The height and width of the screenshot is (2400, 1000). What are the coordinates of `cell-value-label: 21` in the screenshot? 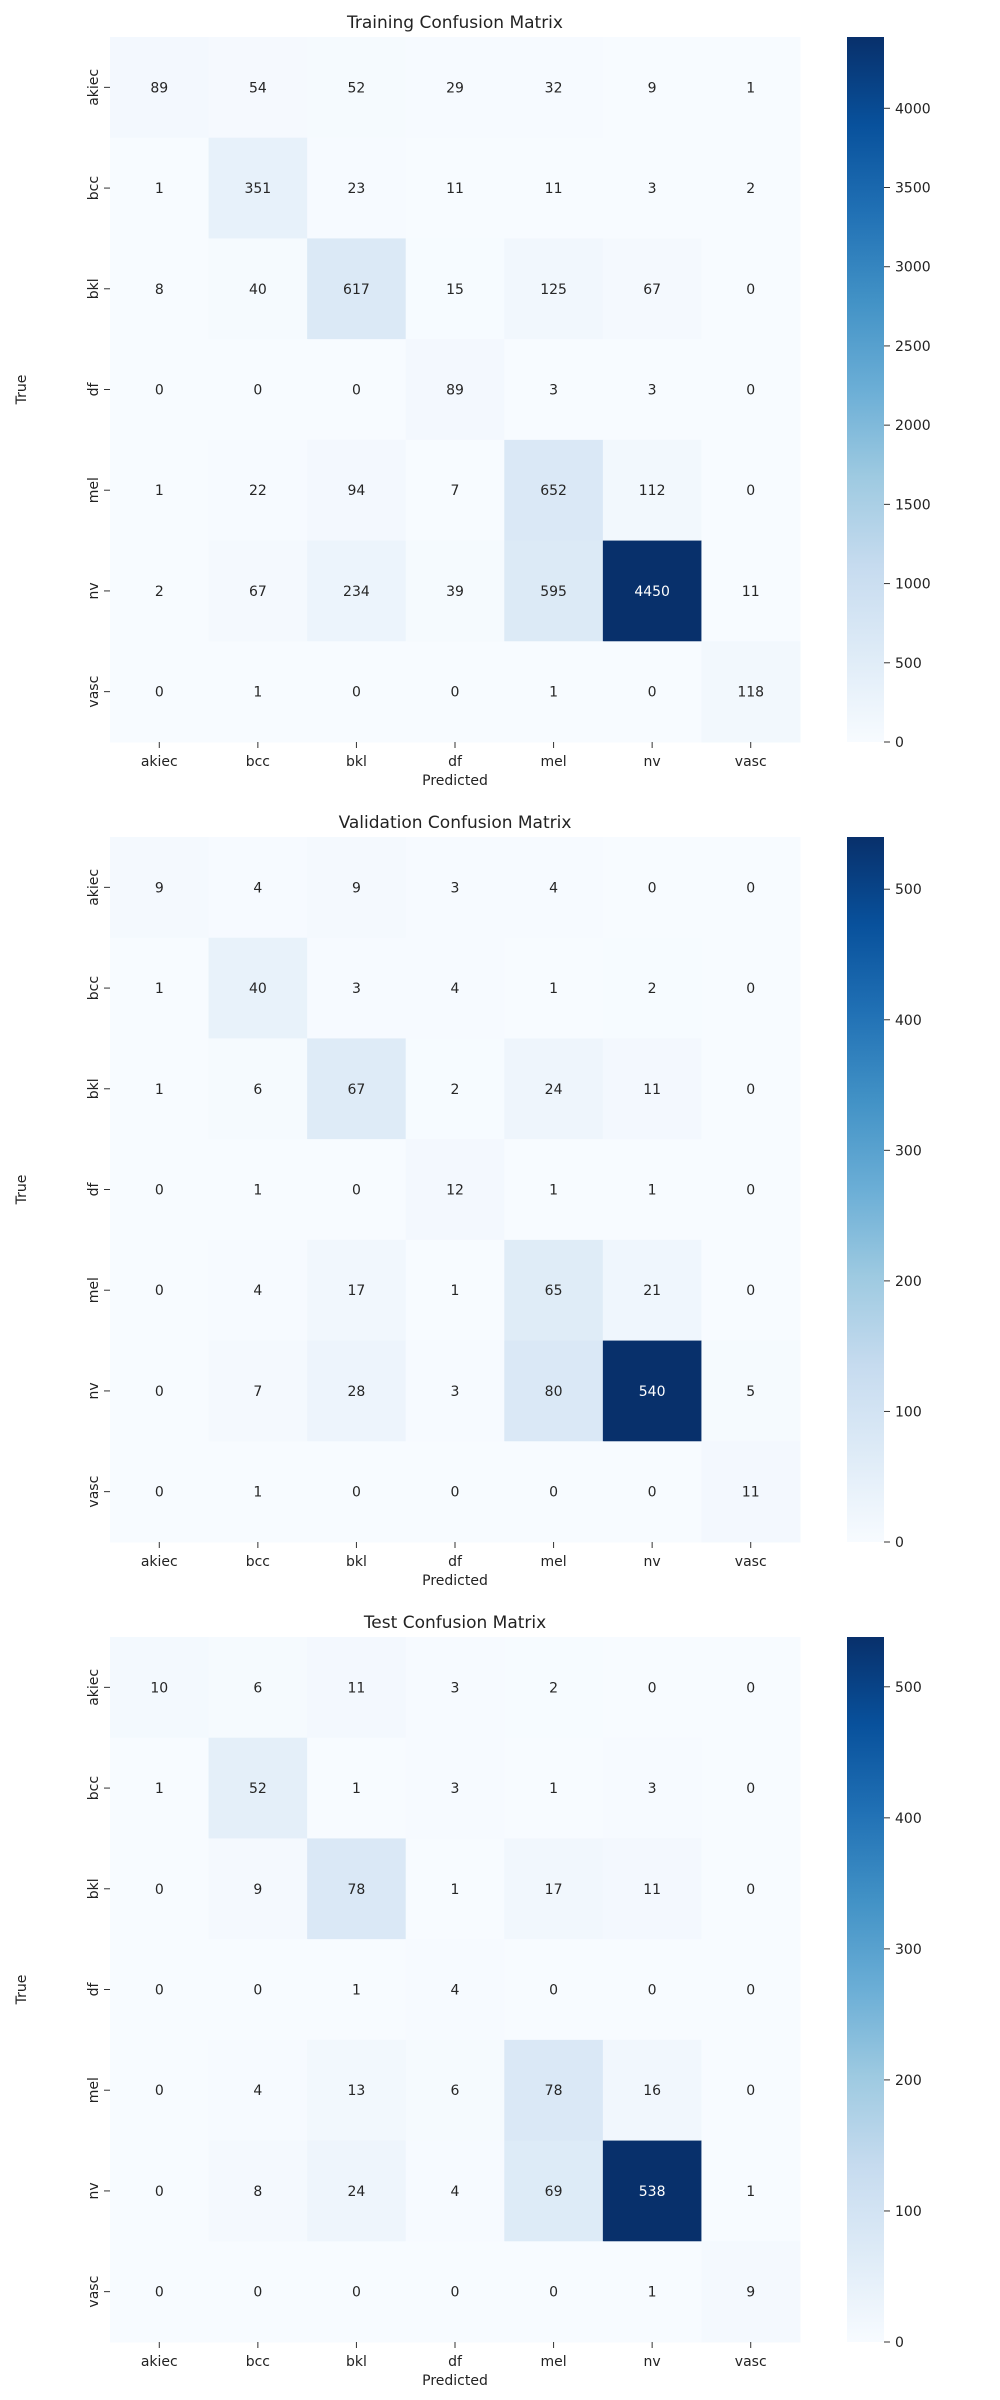 It's located at (652, 1291).